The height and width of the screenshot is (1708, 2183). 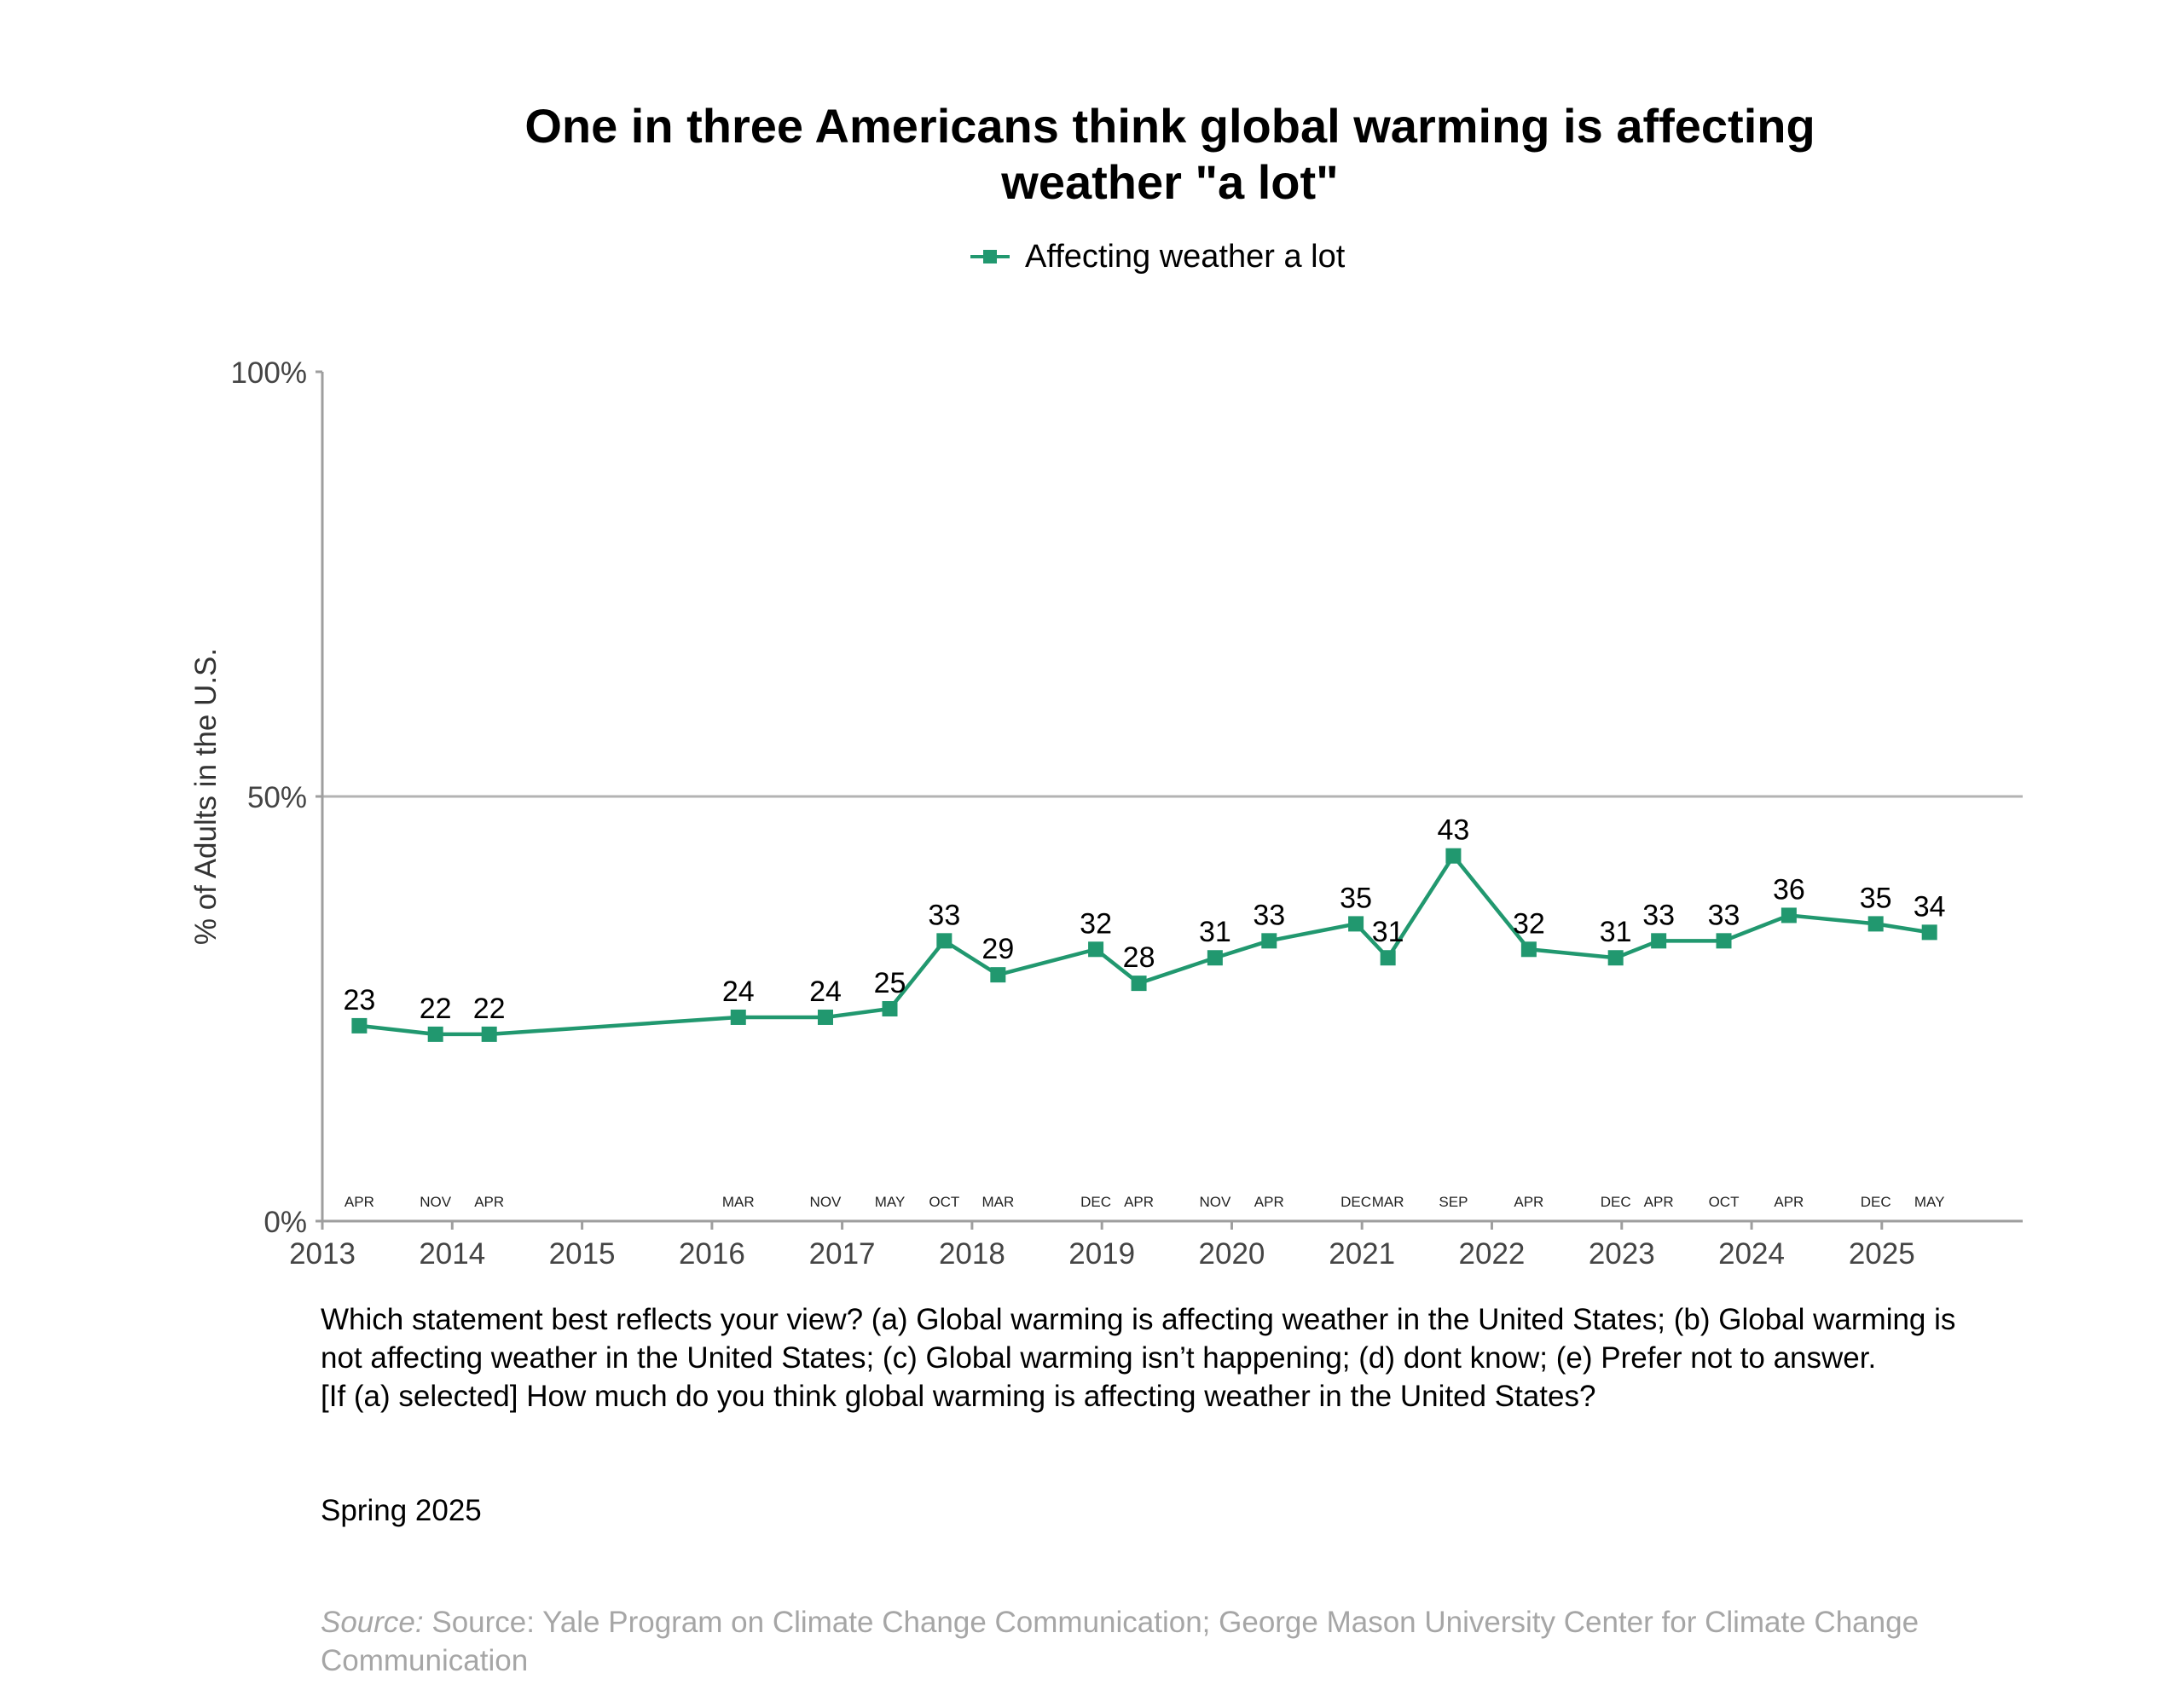 What do you see at coordinates (1453, 830) in the screenshot?
I see `data-label: 43` at bounding box center [1453, 830].